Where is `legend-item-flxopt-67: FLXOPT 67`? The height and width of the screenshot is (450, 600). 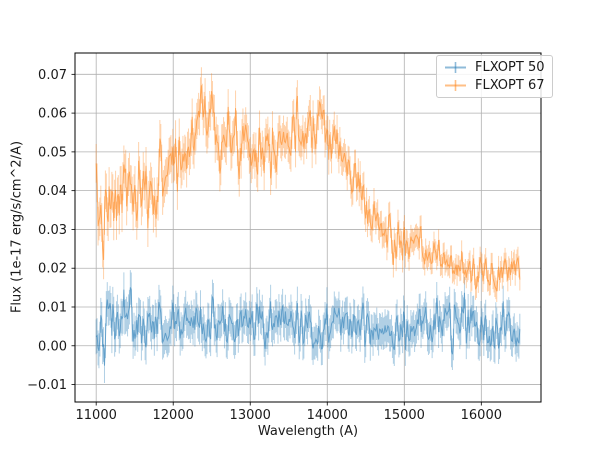 legend-item-flxopt-67: FLXOPT 67 is located at coordinates (493, 85).